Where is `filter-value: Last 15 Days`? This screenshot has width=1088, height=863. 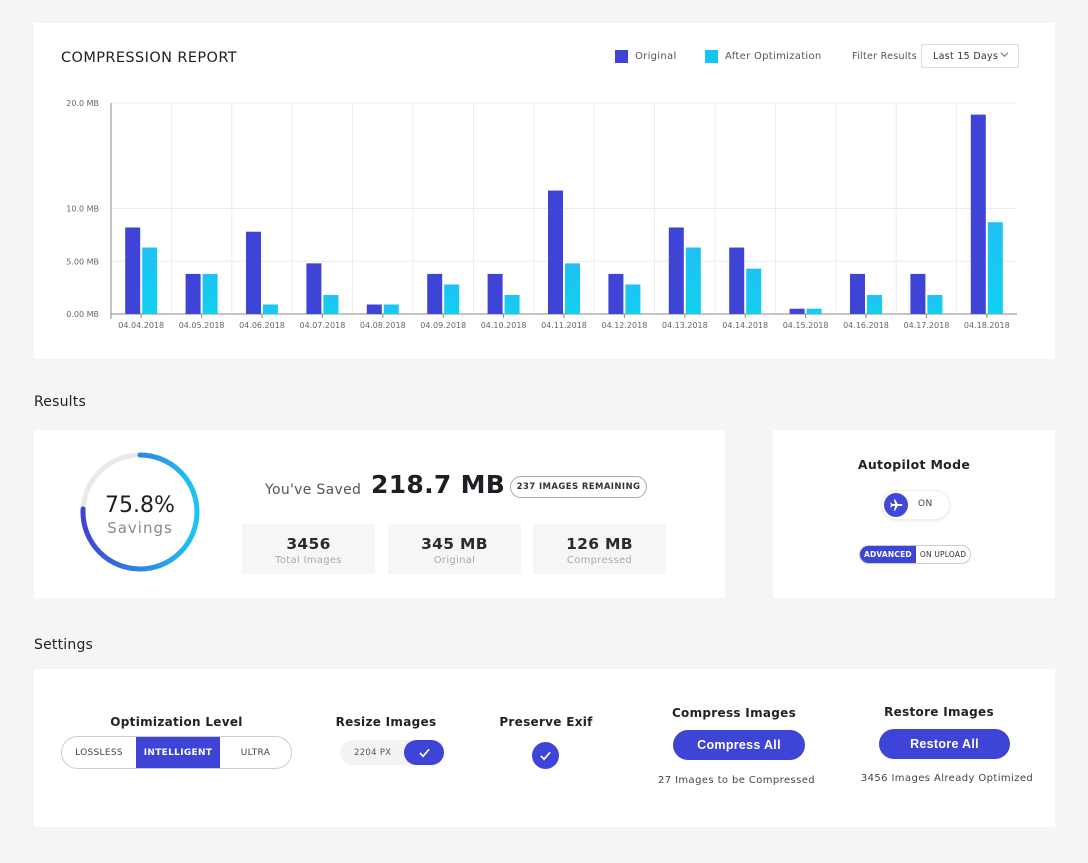 filter-value: Last 15 Days is located at coordinates (966, 56).